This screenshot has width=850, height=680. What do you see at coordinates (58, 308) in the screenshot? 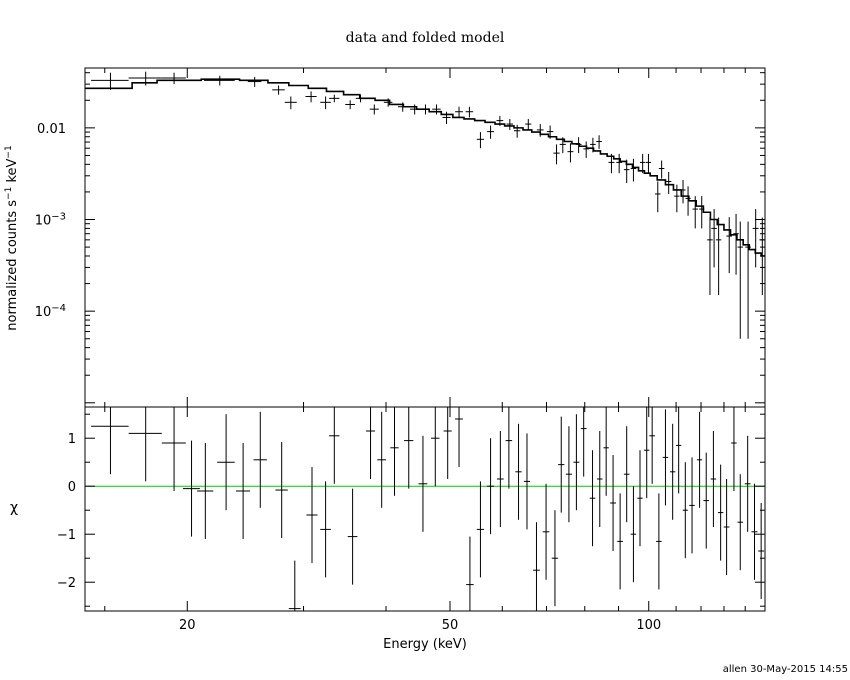
I see `tick-exponent: −4` at bounding box center [58, 308].